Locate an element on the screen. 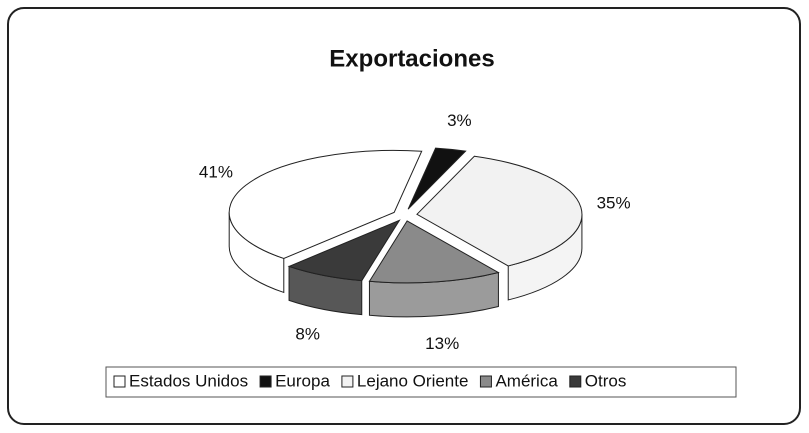 The image size is (809, 433). data-label: 8% is located at coordinates (307, 333).